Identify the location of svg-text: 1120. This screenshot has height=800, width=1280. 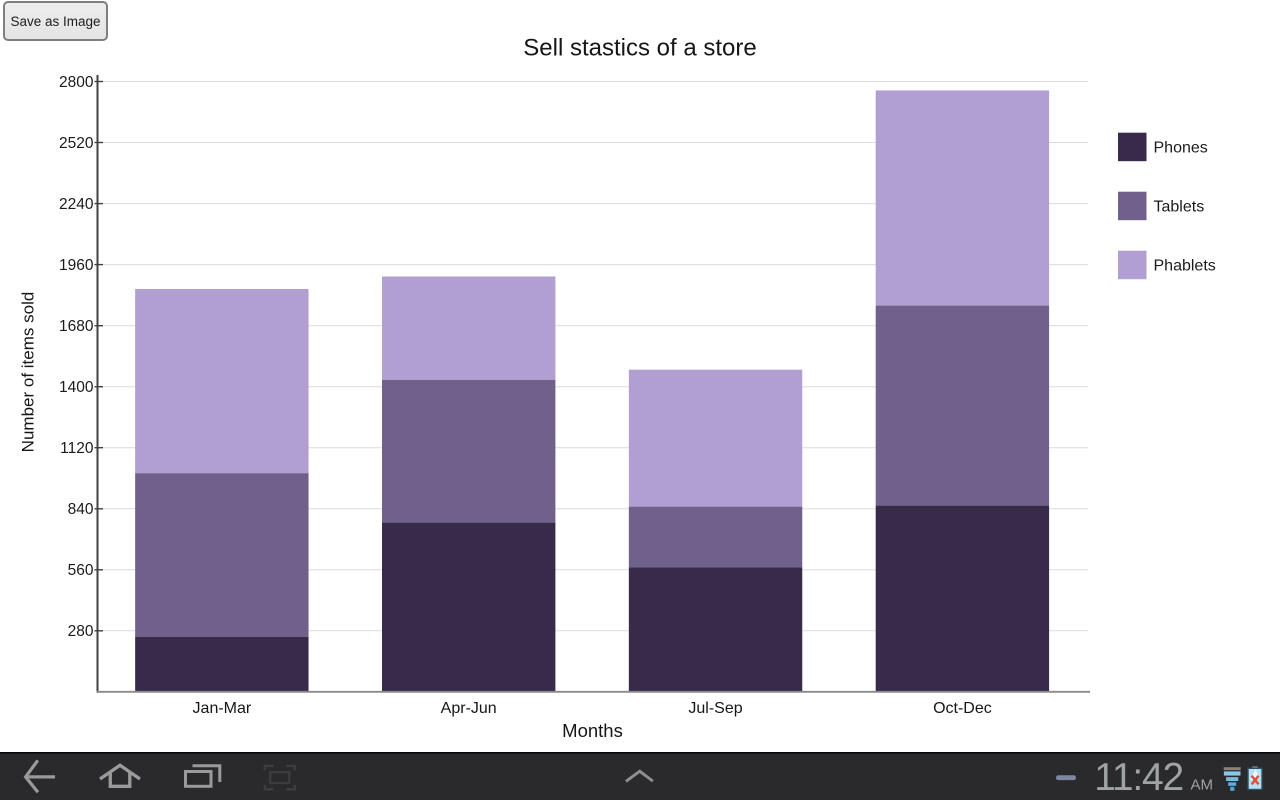
(77, 448).